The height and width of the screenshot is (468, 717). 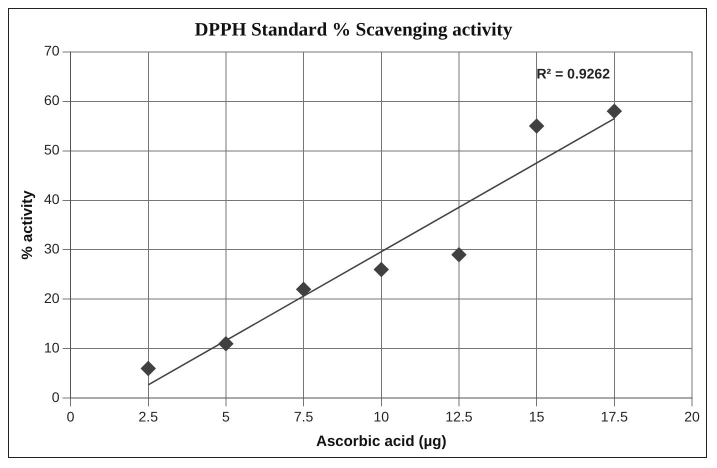 What do you see at coordinates (52, 298) in the screenshot?
I see `y-tick-label: 20` at bounding box center [52, 298].